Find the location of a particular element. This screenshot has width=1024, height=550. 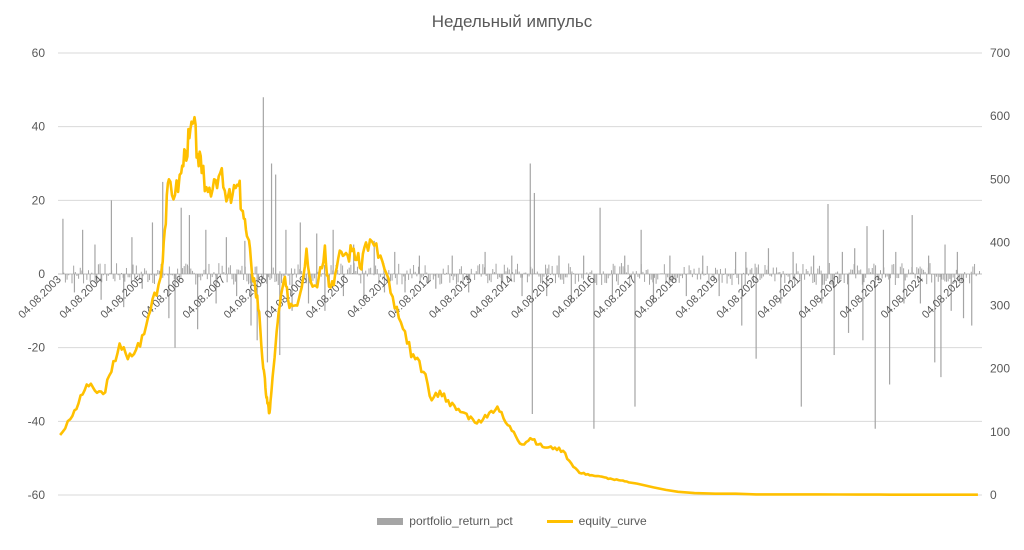

x-axis-tick-label: 04.08.2017 is located at coordinates (614, 297).